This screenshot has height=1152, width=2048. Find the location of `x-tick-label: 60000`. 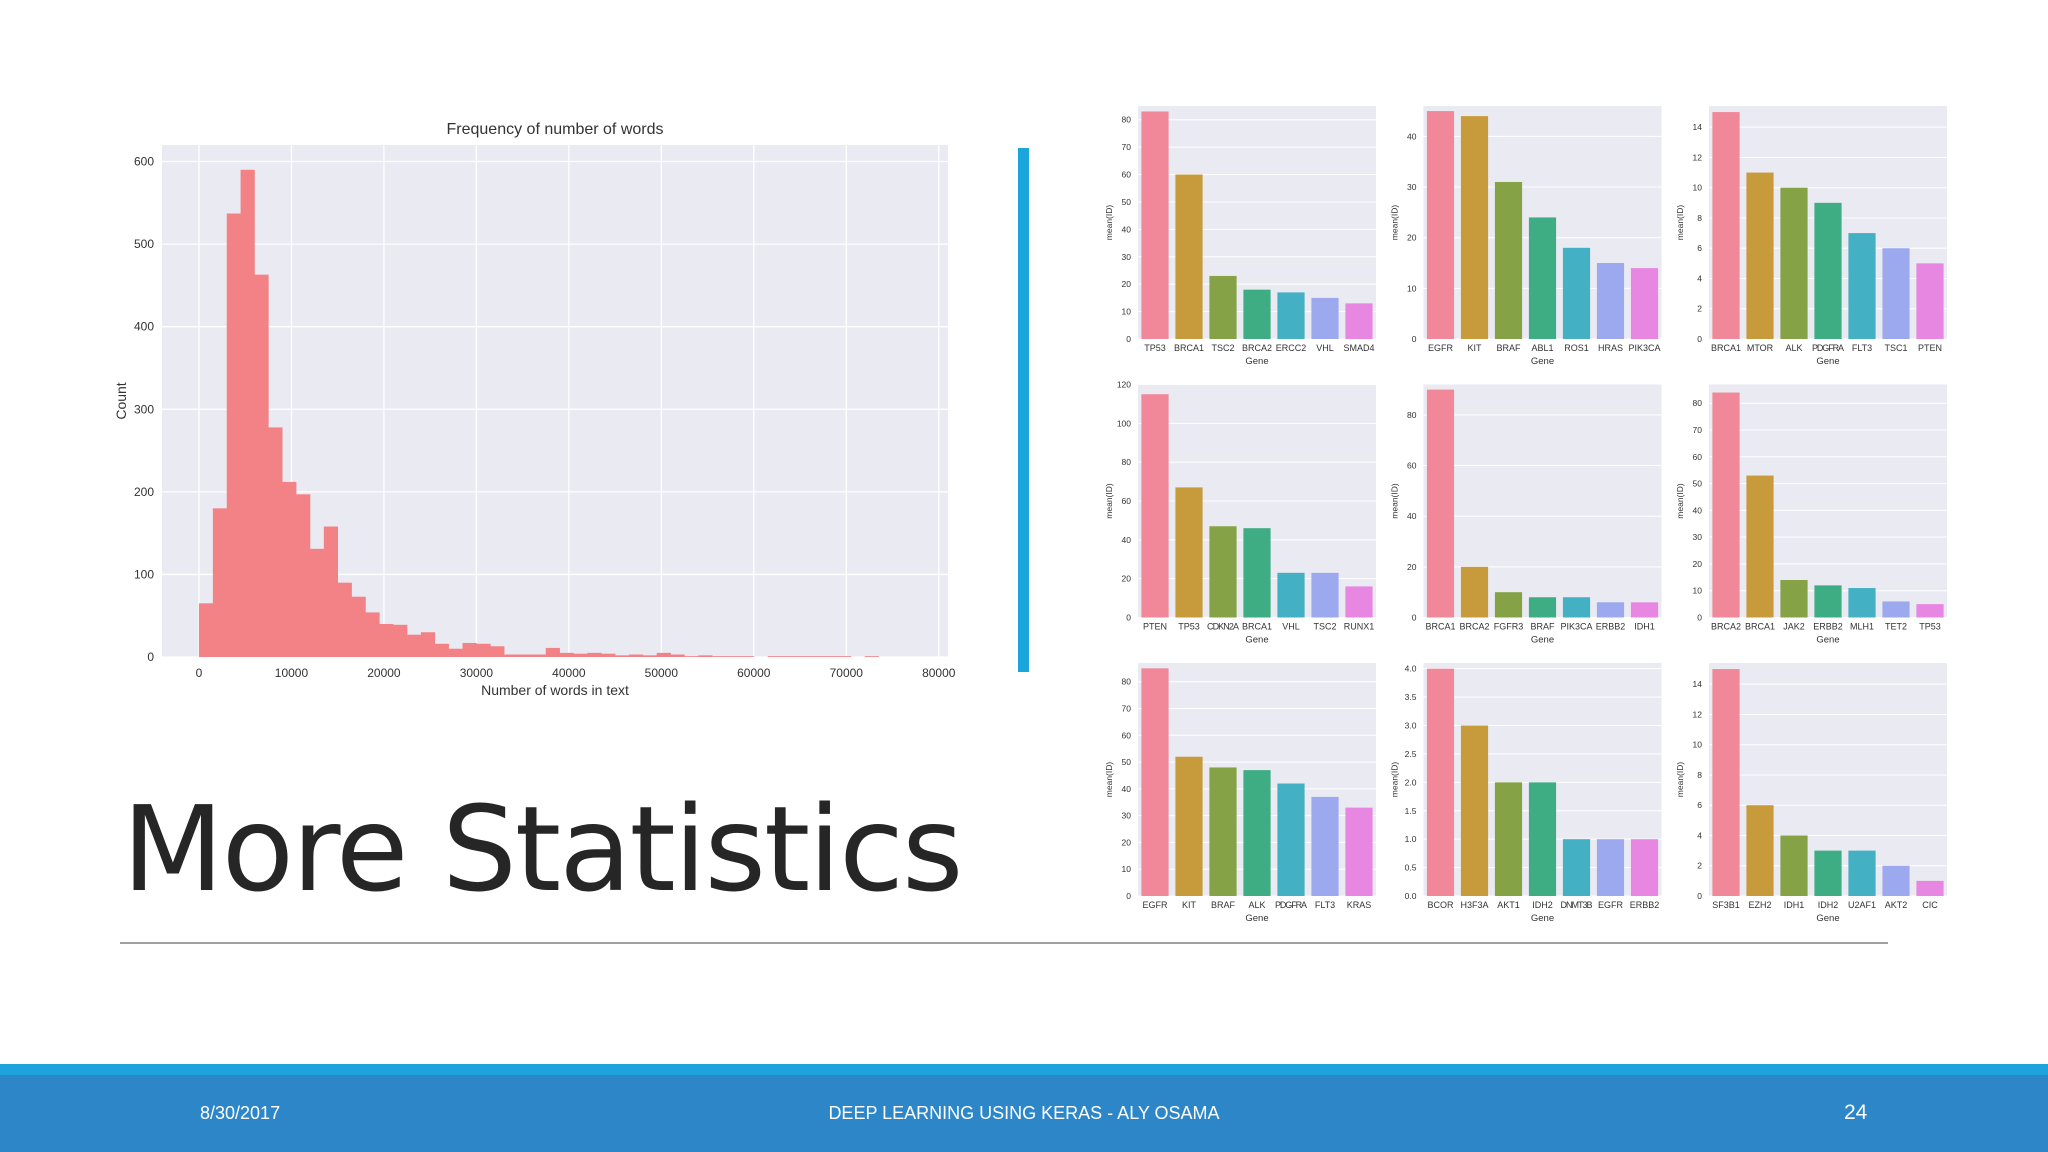

x-tick-label: 60000 is located at coordinates (754, 673).